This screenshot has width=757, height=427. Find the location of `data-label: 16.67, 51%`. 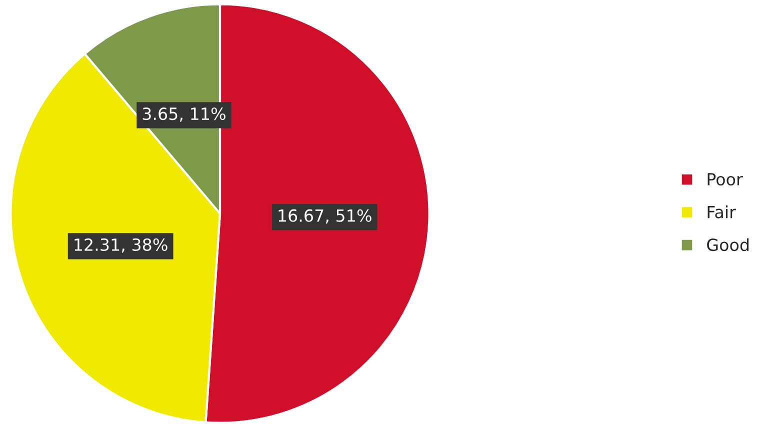

data-label: 16.67, 51% is located at coordinates (325, 216).